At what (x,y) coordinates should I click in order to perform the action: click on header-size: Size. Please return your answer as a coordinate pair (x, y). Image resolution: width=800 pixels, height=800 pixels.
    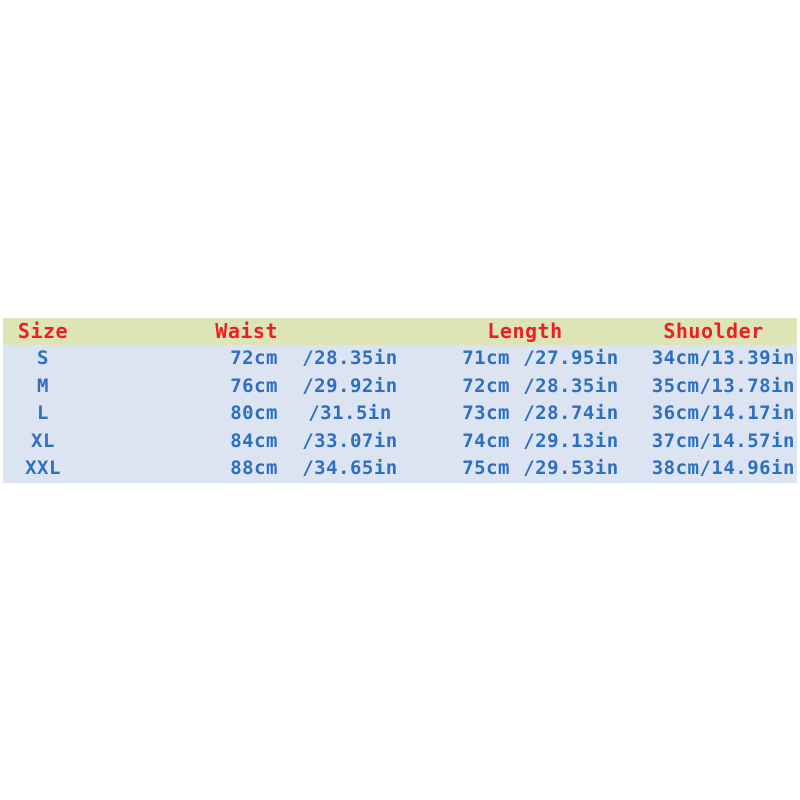
    Looking at the image, I should click on (43, 331).